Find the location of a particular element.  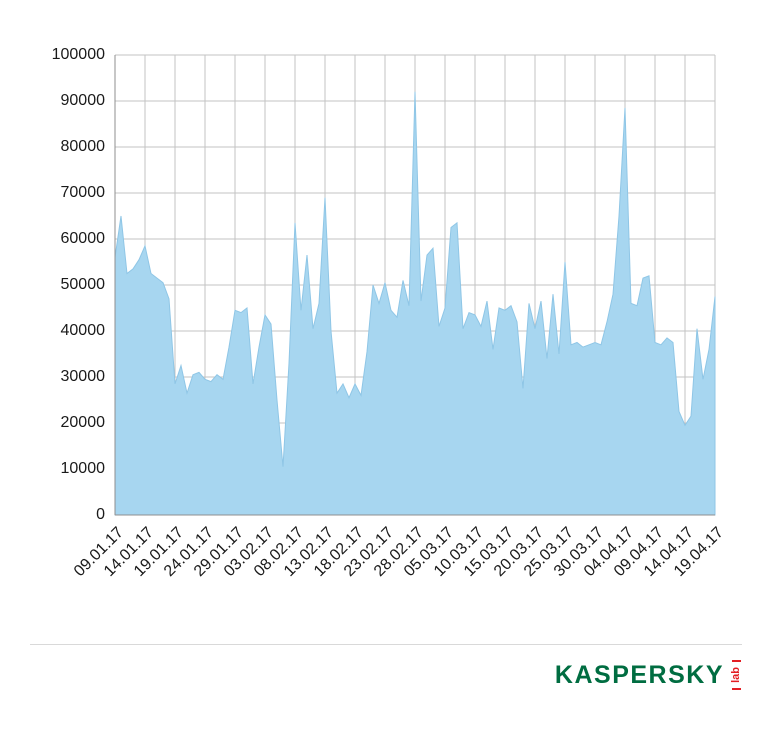

y-tick-label: 10000 is located at coordinates (83, 468).